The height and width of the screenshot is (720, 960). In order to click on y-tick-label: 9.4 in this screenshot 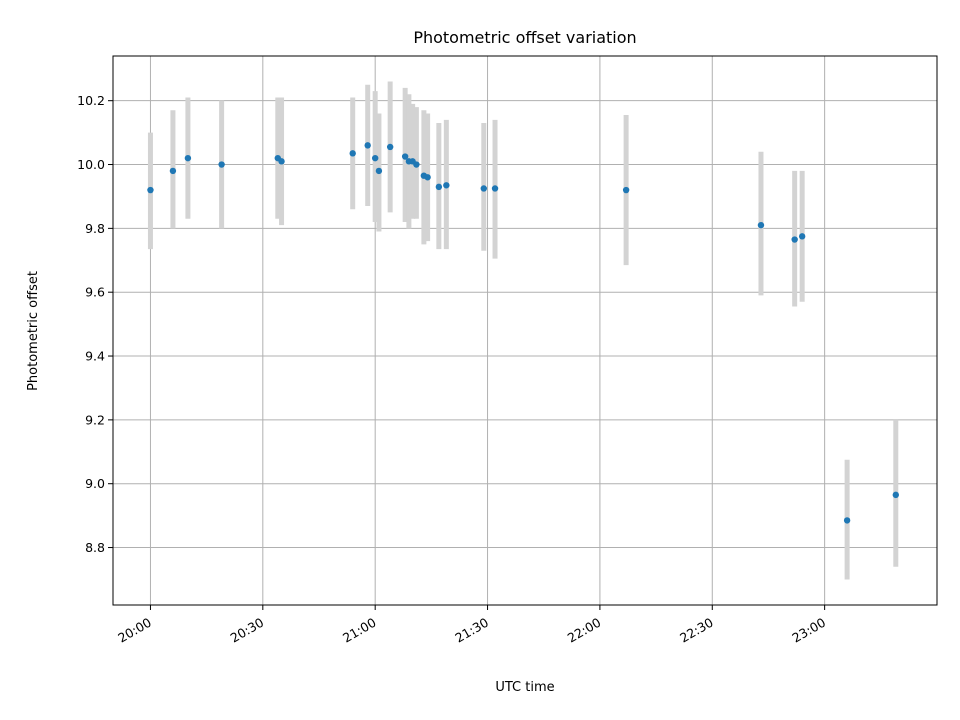, I will do `click(95, 356)`.